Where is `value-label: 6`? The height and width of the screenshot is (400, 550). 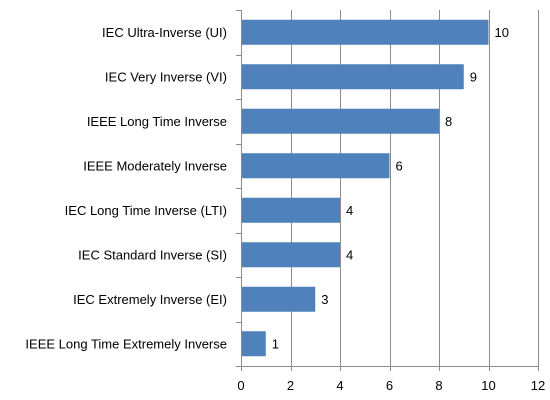 value-label: 6 is located at coordinates (399, 165).